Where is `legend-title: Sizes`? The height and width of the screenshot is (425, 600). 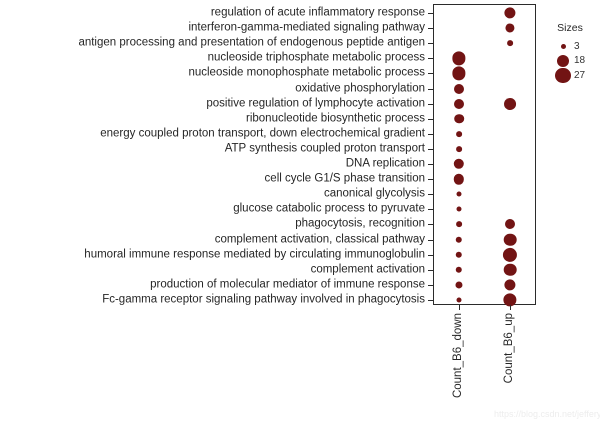
legend-title: Sizes is located at coordinates (570, 28).